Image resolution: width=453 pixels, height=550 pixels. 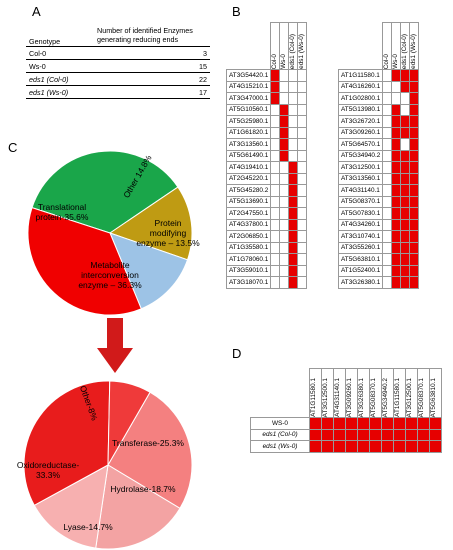 I want to click on gene-row: AT3G10740.1, so click(x=378, y=236).